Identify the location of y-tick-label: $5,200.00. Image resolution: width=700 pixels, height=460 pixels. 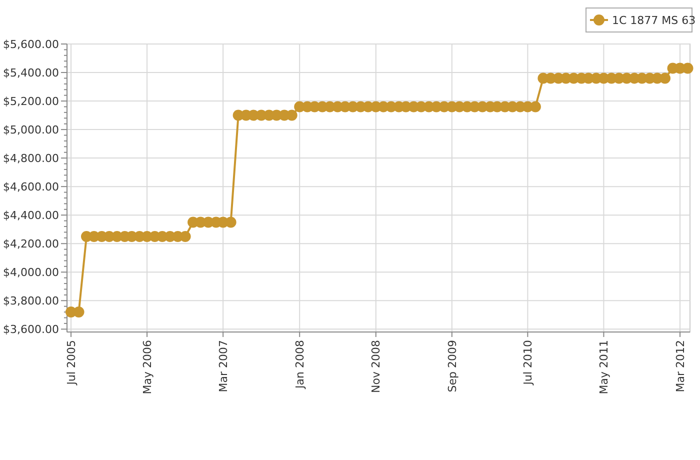
(31, 101).